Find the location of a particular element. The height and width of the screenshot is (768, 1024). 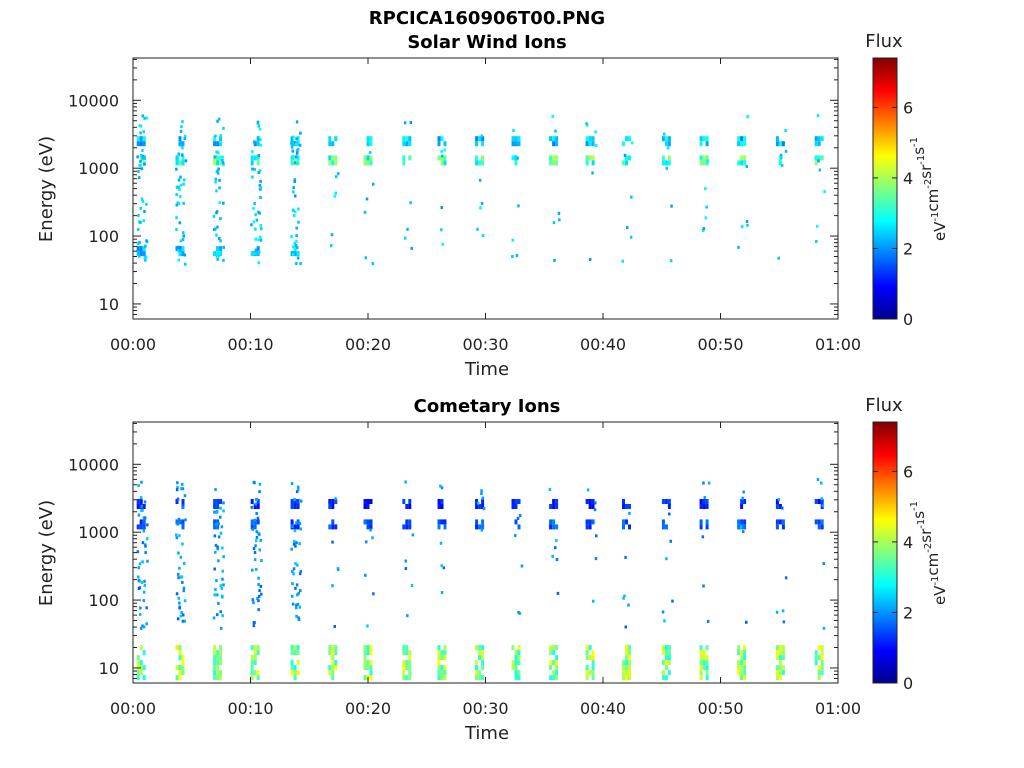

colorbar-gradient-solar-wind is located at coordinates (885, 188).